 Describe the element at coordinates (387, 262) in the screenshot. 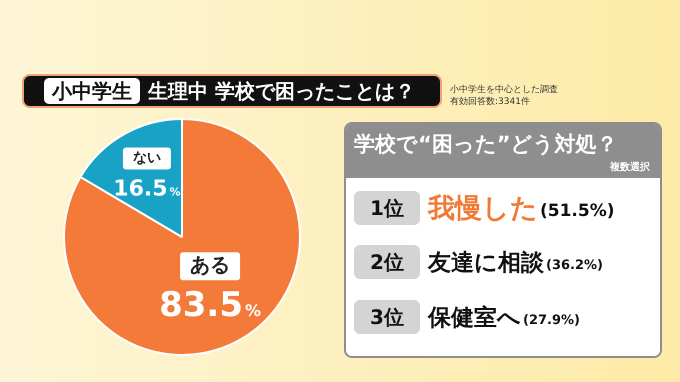

I see `text: 2位` at that location.